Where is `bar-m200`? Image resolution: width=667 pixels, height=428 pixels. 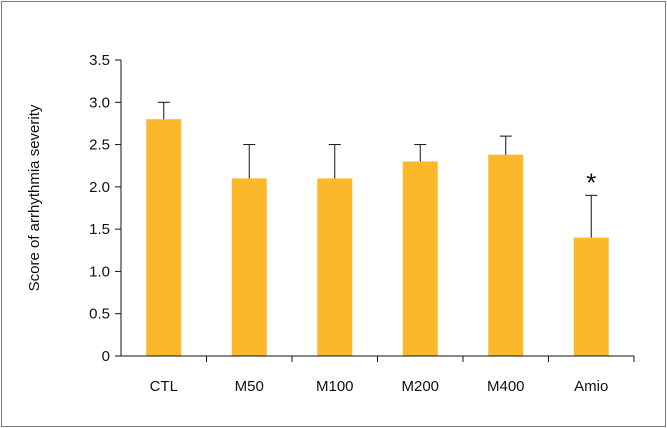 bar-m200 is located at coordinates (420, 258).